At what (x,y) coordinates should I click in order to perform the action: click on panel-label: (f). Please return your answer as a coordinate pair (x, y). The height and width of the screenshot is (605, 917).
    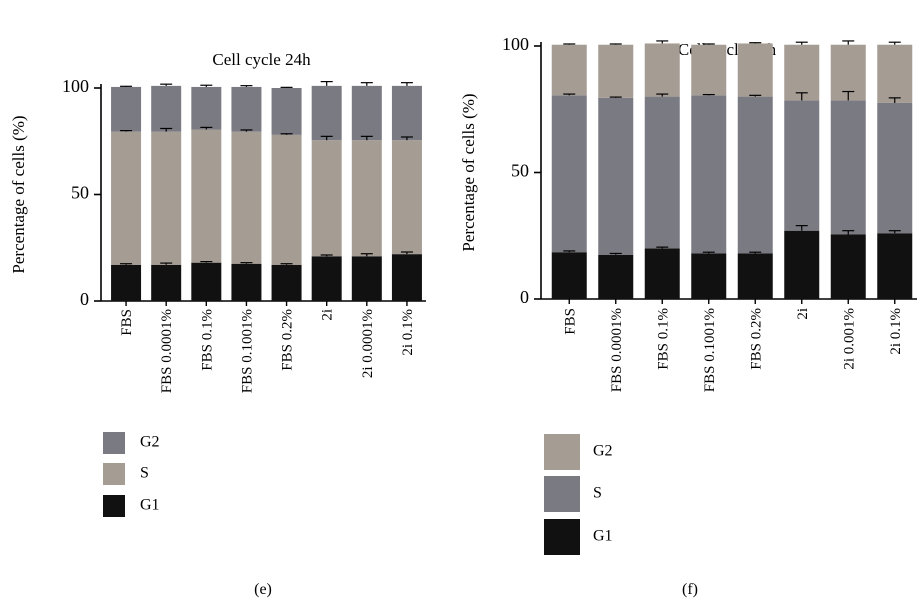
    Looking at the image, I should click on (690, 589).